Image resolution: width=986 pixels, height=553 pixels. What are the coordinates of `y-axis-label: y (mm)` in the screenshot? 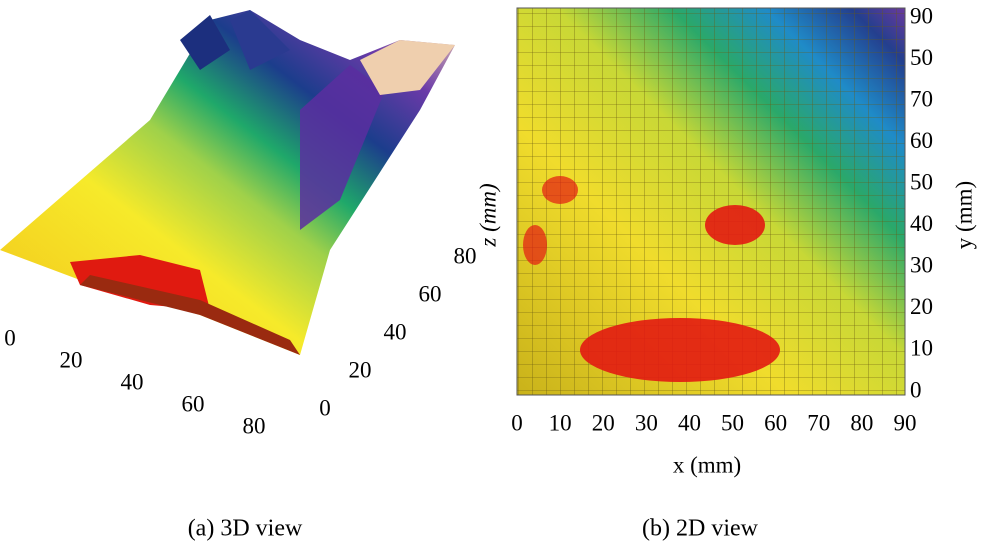 It's located at (963, 215).